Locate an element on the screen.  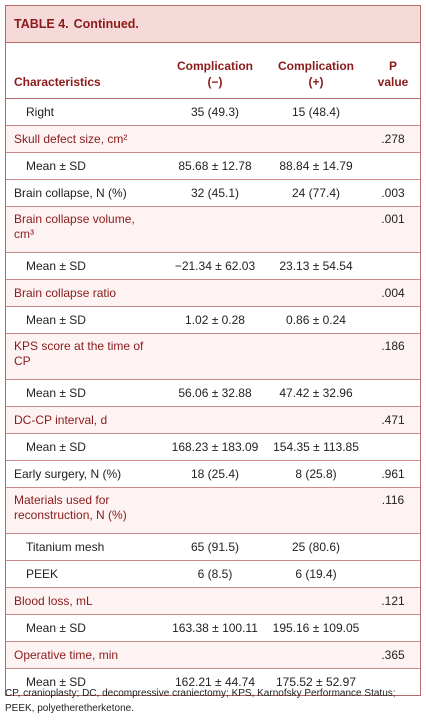
table-cell: .121 is located at coordinates (393, 601).